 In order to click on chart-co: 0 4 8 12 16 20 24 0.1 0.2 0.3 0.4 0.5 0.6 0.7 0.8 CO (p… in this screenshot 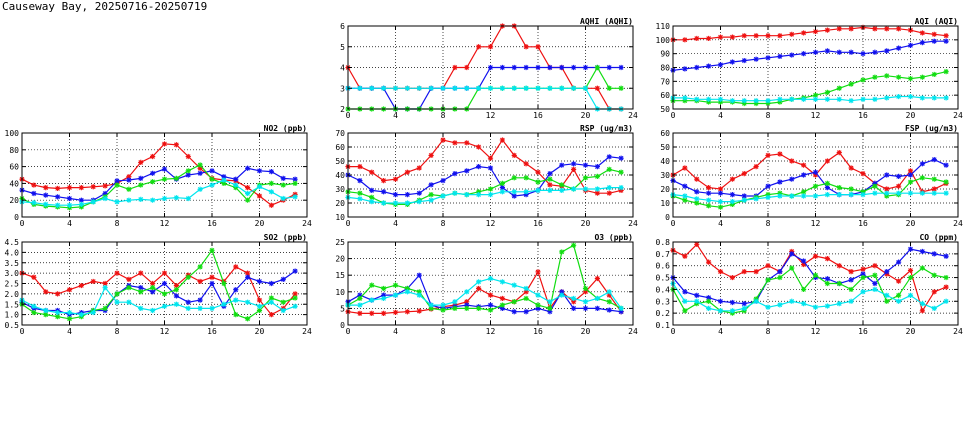, I will do `click(809, 284)`.